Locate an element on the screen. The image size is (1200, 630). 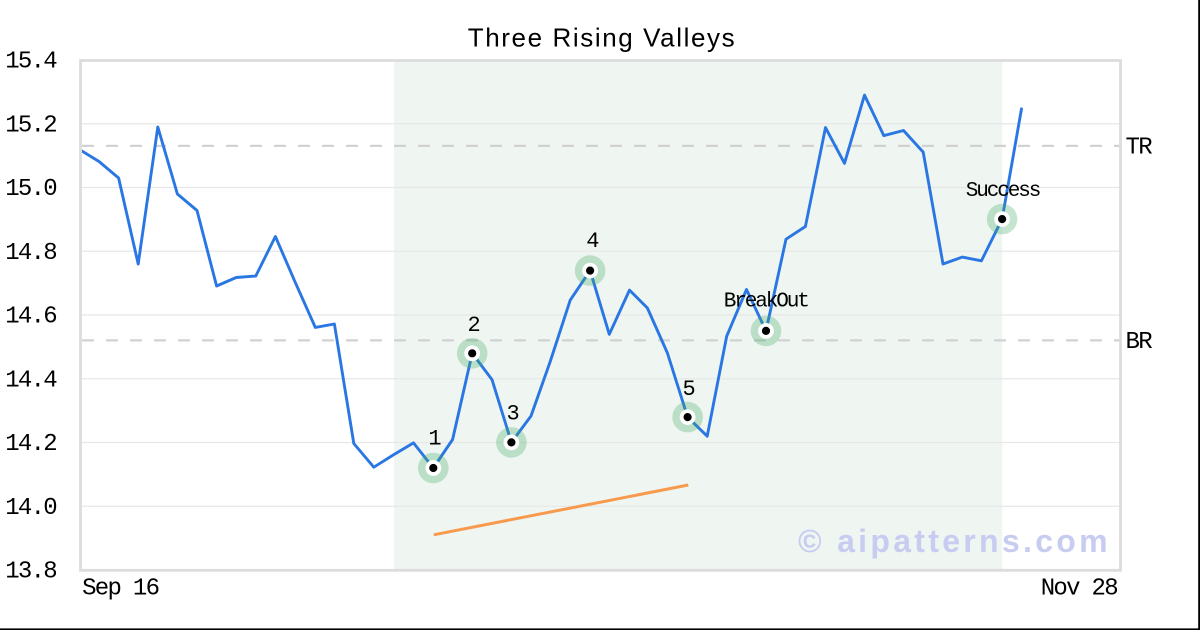
svg-text: 1 is located at coordinates (434, 438).